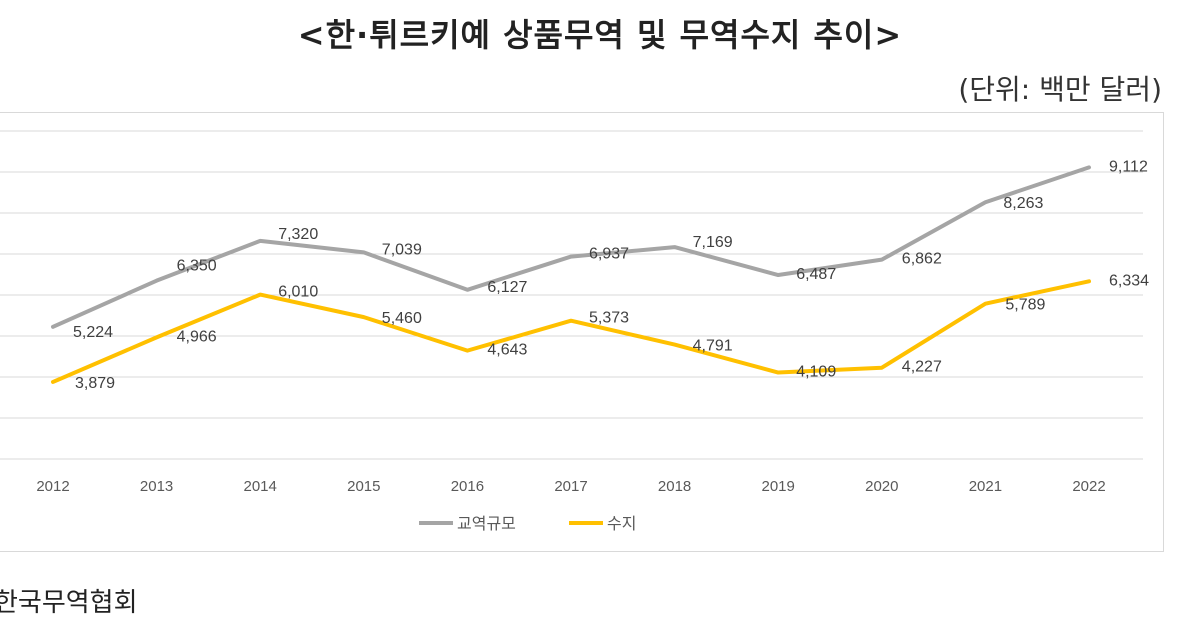 The image size is (1200, 630). I want to click on data-label: 6,010, so click(298, 292).